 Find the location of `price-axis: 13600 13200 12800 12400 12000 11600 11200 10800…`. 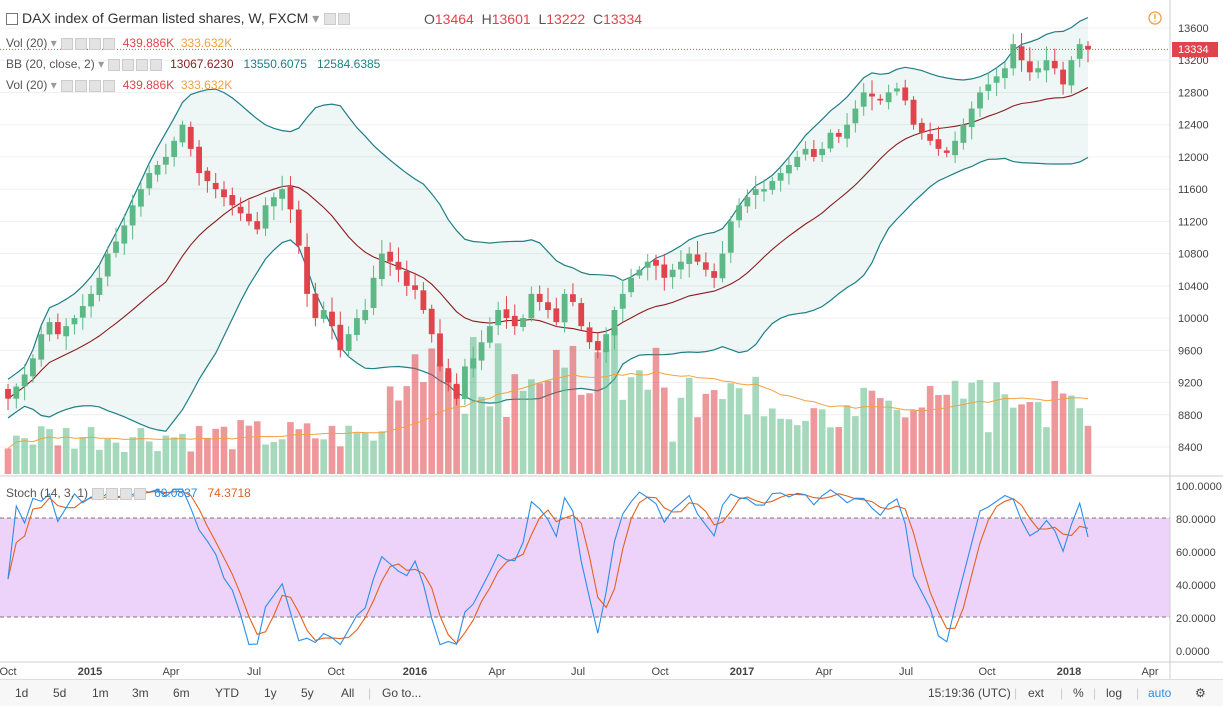

price-axis: 13600 13200 12800 12400 12000 11600 11200 10800… is located at coordinates (1193, 238).